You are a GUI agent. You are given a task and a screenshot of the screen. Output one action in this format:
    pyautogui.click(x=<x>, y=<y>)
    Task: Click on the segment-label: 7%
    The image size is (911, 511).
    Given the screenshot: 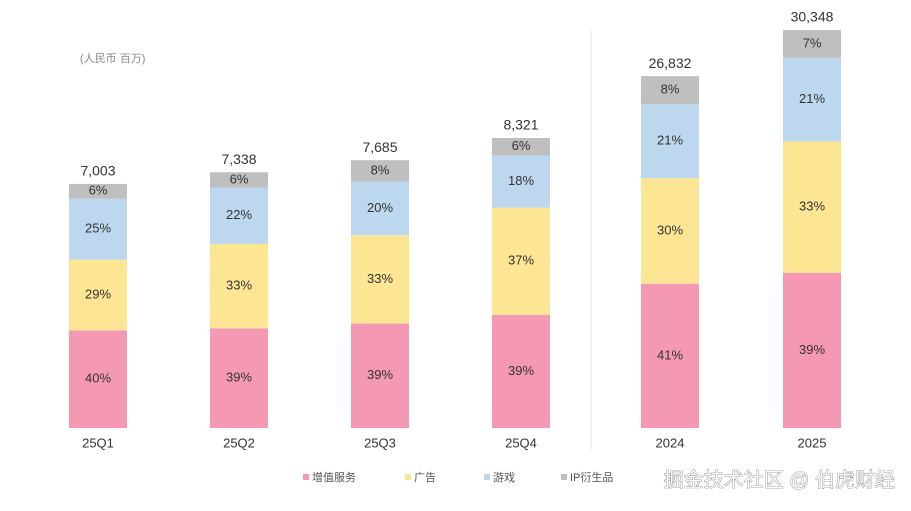 What is the action you would take?
    pyautogui.click(x=812, y=42)
    